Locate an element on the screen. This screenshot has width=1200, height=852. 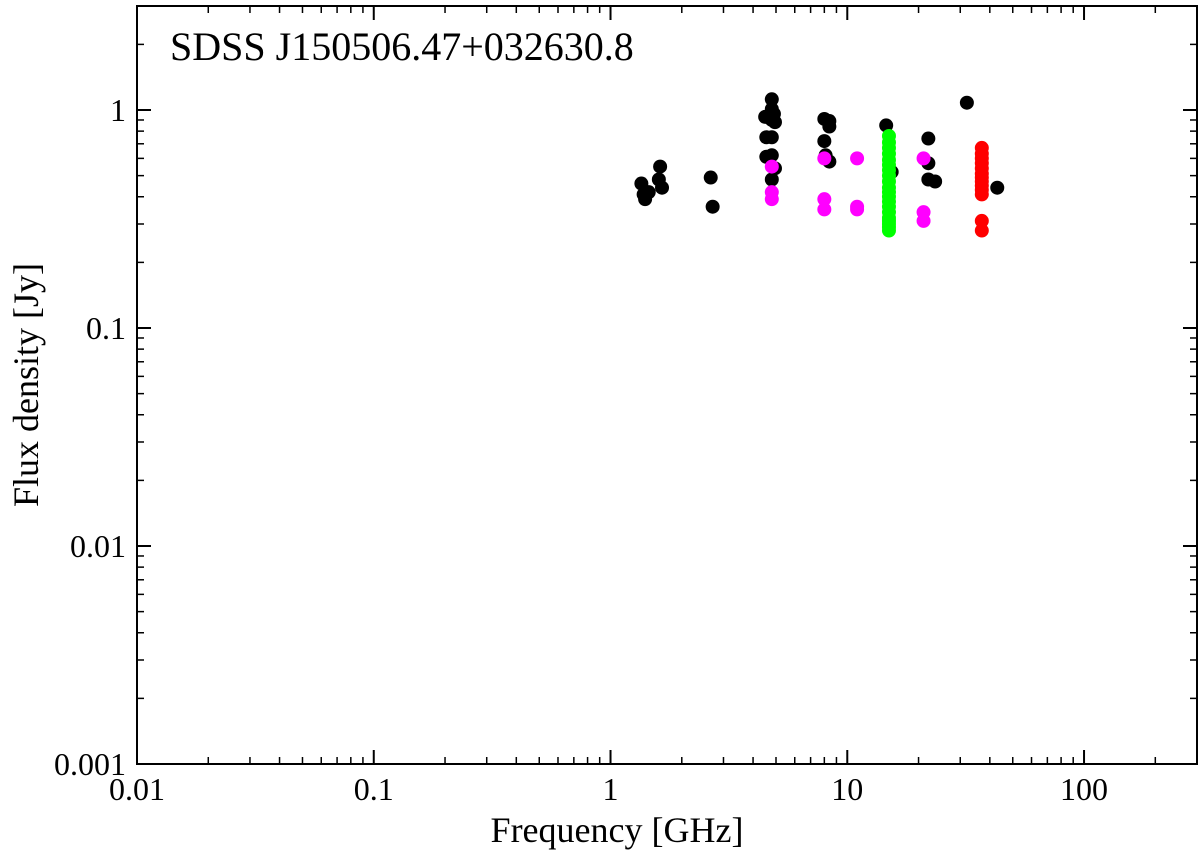
x-tick-label: 0.01 is located at coordinates (137, 789).